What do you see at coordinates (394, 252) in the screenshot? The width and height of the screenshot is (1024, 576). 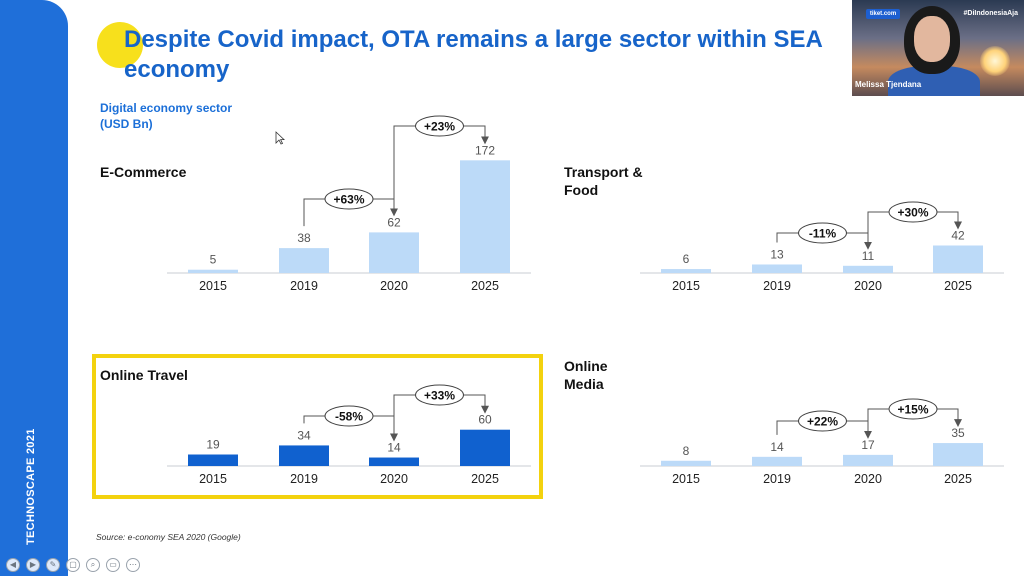 I see `e-commerce-bar-2020` at bounding box center [394, 252].